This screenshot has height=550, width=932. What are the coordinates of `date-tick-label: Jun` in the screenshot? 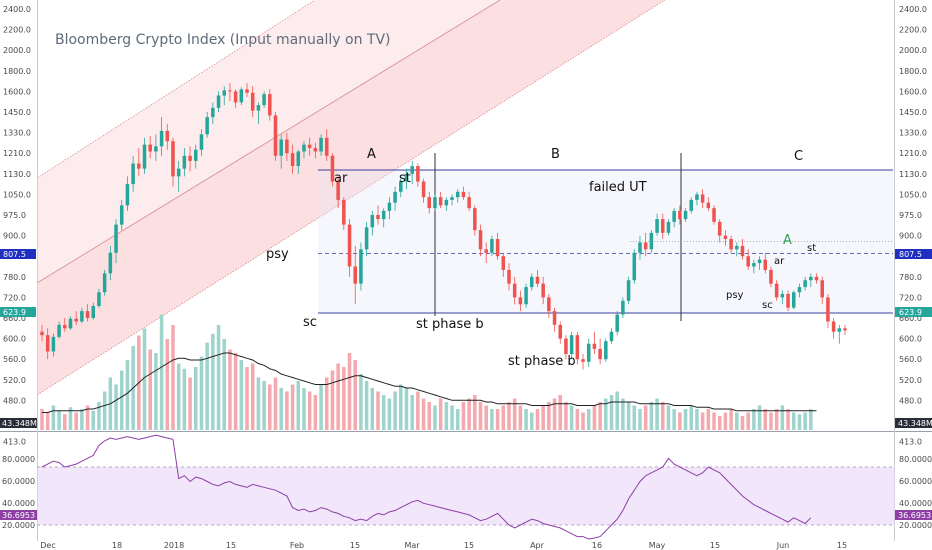 It's located at (783, 545).